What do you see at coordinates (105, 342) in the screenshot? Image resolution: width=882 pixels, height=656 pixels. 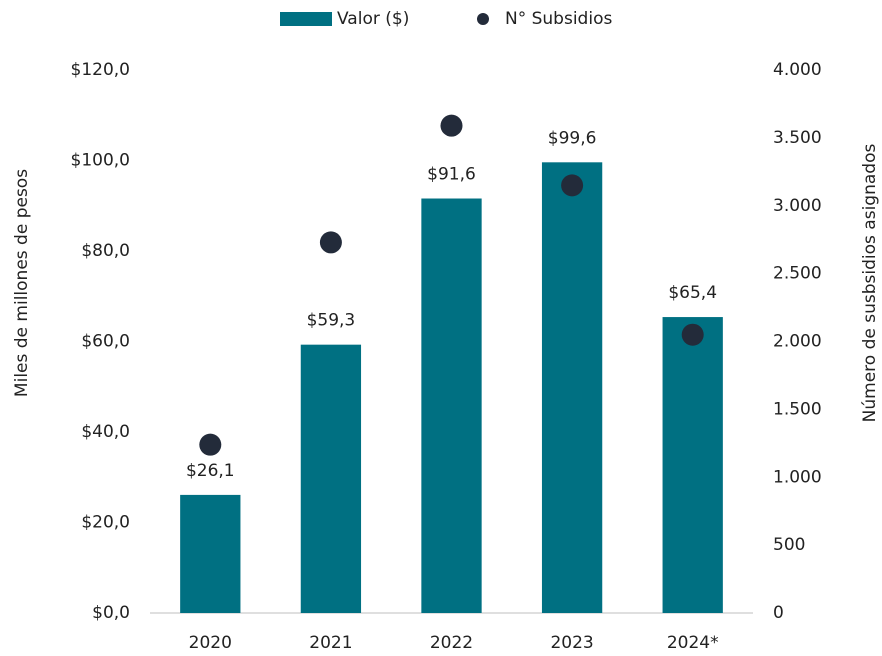 I see `y-tick-label: $60,0` at bounding box center [105, 342].